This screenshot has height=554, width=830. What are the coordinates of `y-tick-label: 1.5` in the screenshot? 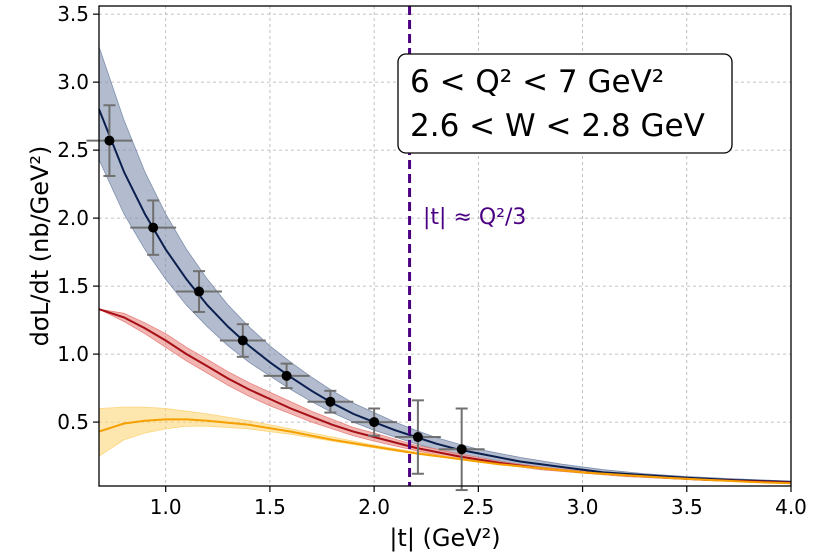 It's located at (73, 286).